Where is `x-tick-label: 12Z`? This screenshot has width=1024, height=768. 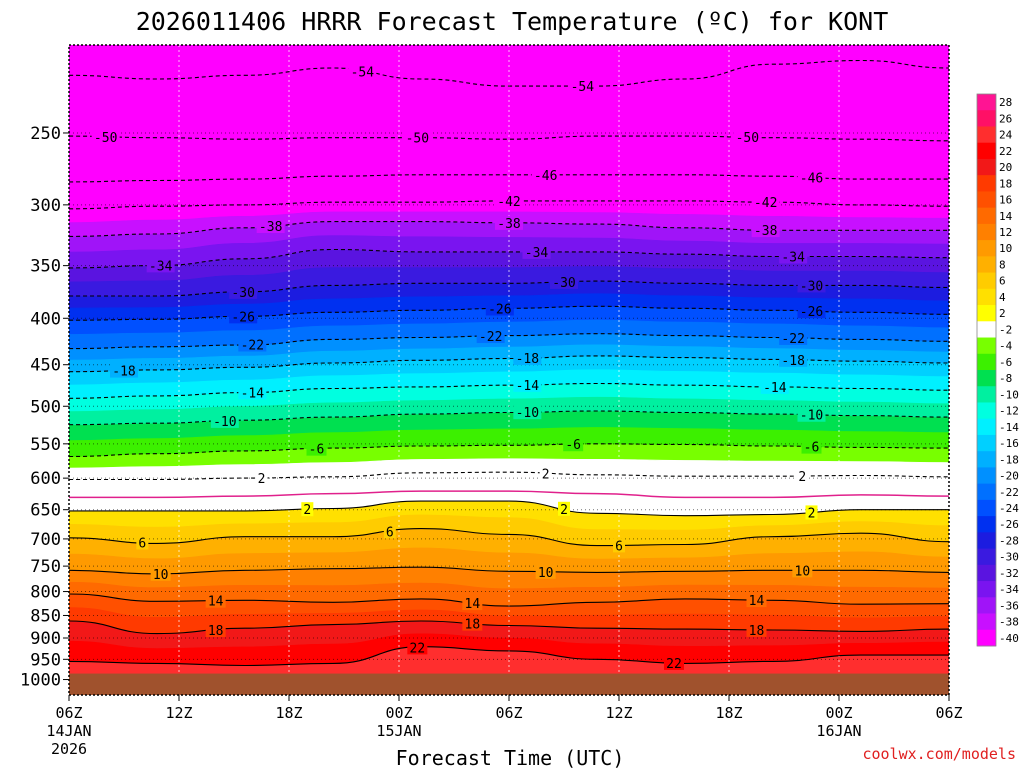 x-tick-label: 12Z is located at coordinates (618, 713).